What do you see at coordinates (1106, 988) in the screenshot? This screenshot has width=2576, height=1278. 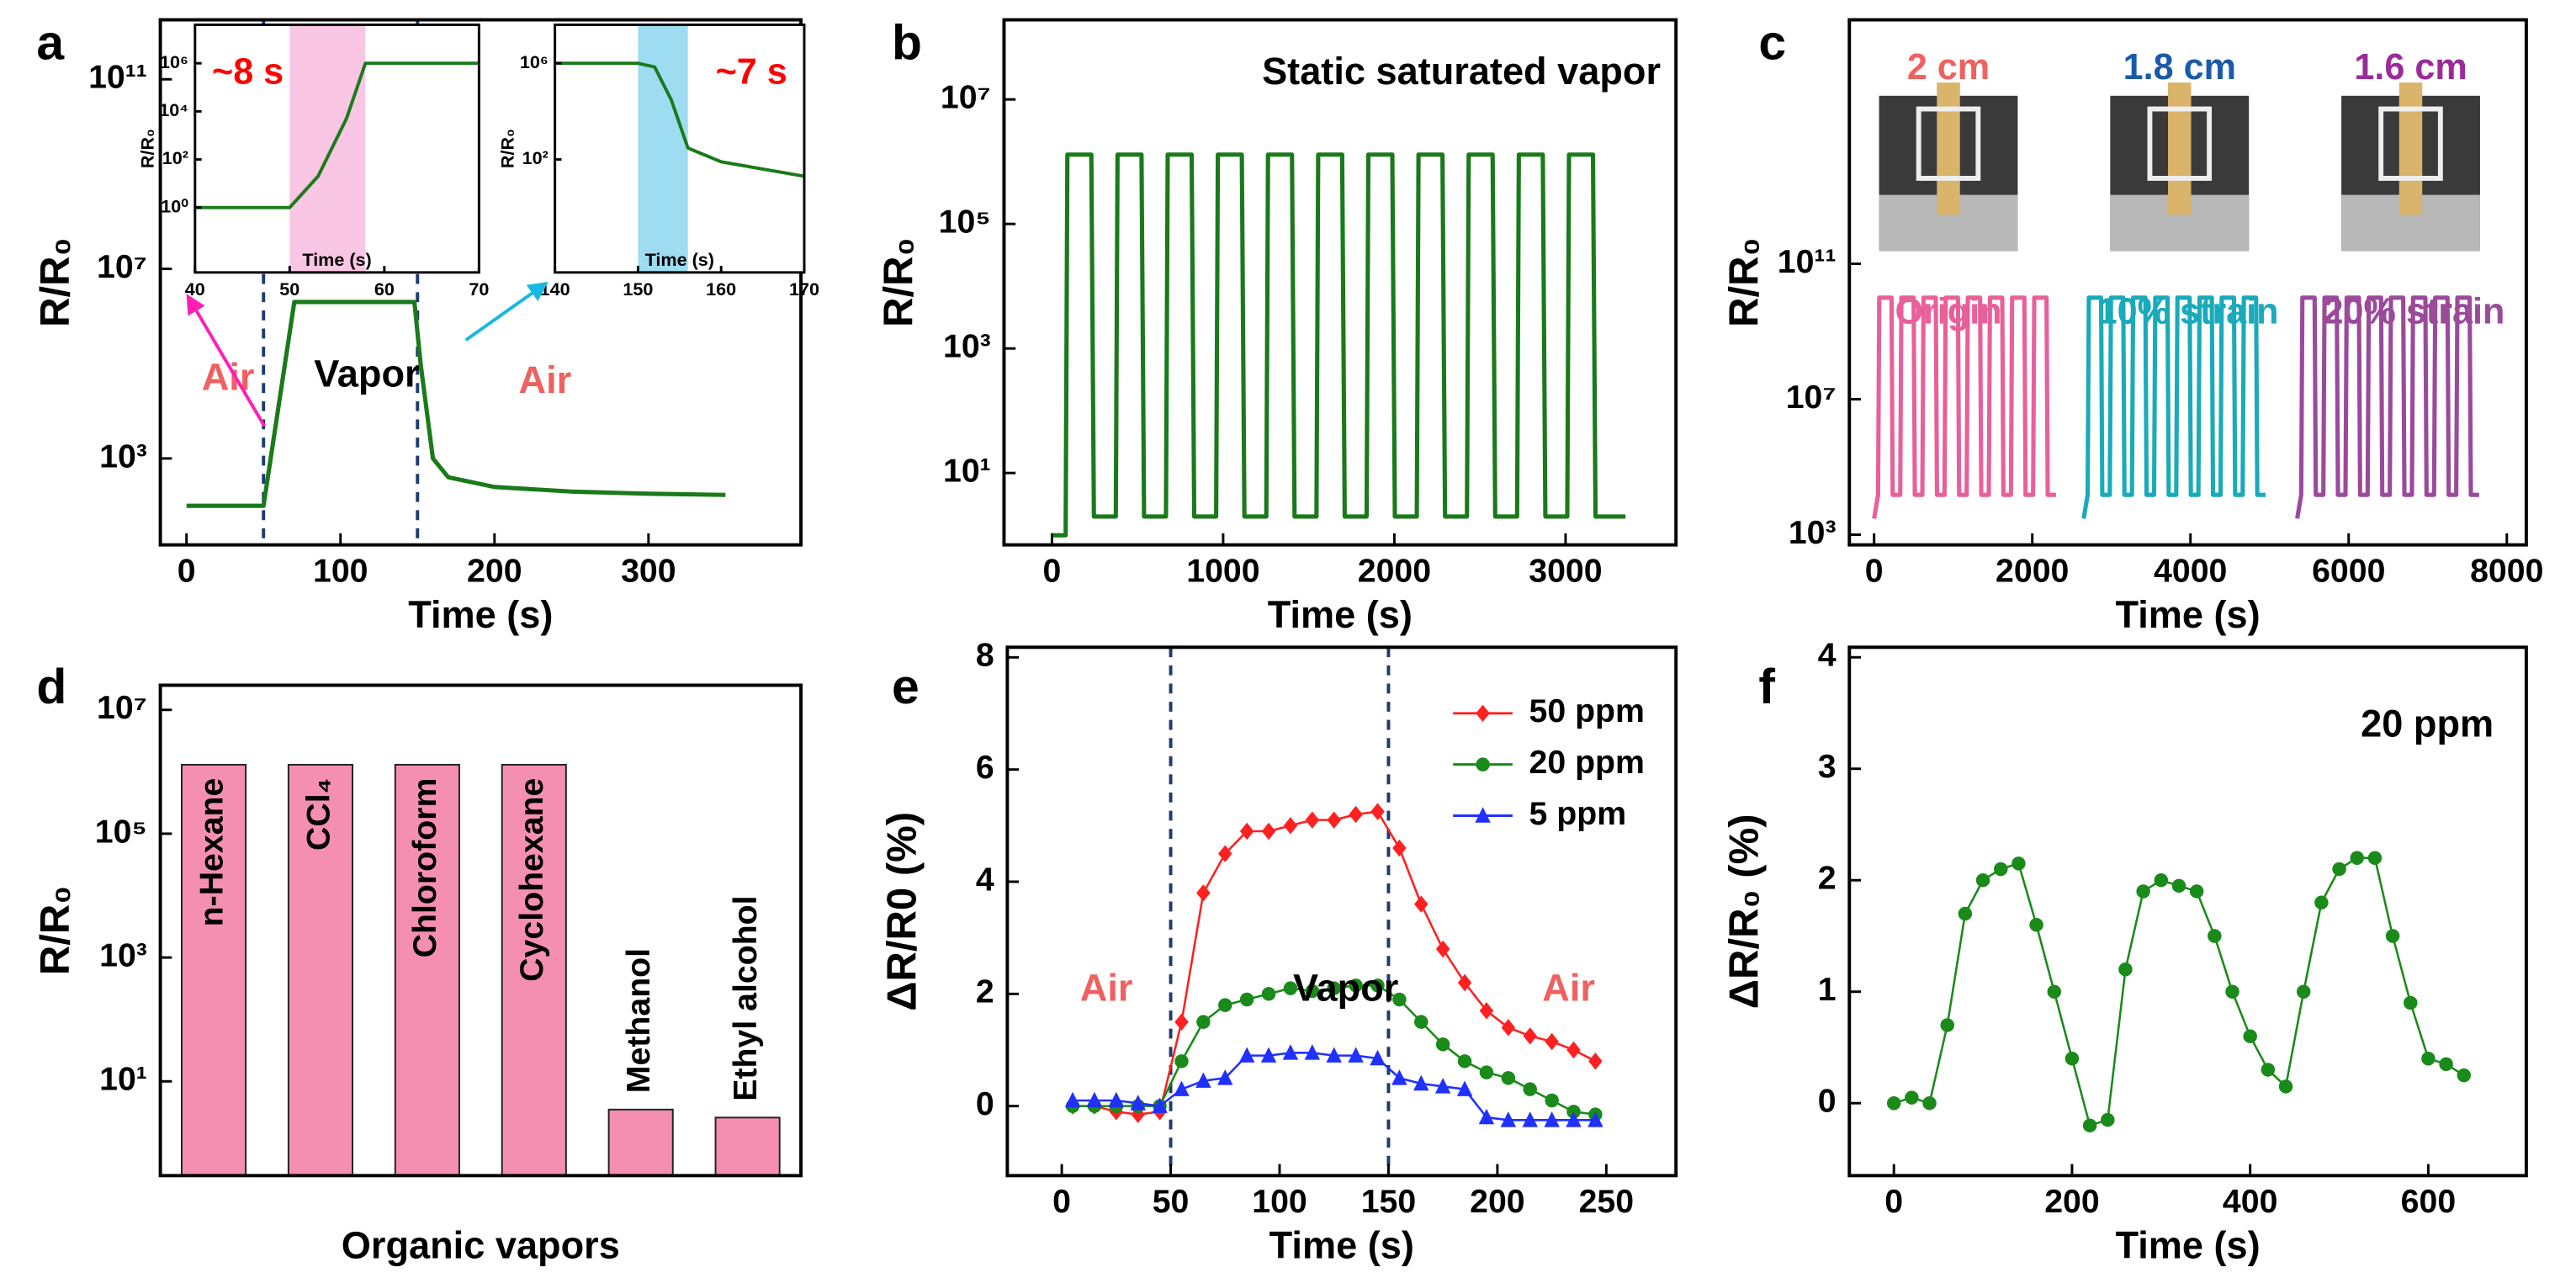 I see `annotation: Air` at bounding box center [1106, 988].